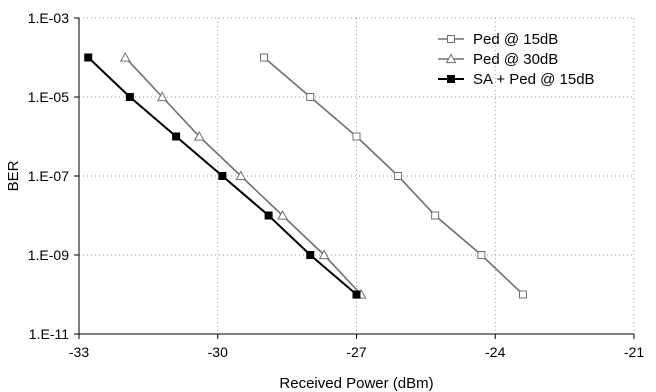 This screenshot has height=392, width=656. Describe the element at coordinates (495, 352) in the screenshot. I see `x-tick-label: -24` at that location.